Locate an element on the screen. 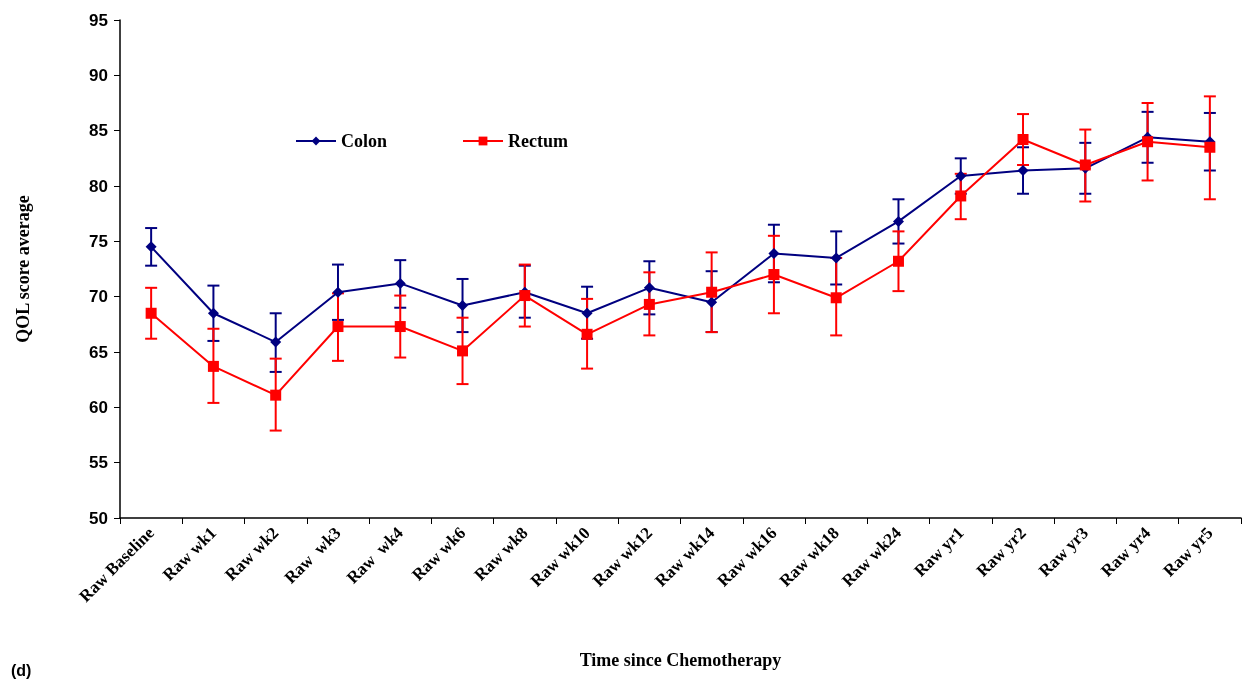 The width and height of the screenshot is (1247, 681). y-tick-label: 75 is located at coordinates (98, 241).